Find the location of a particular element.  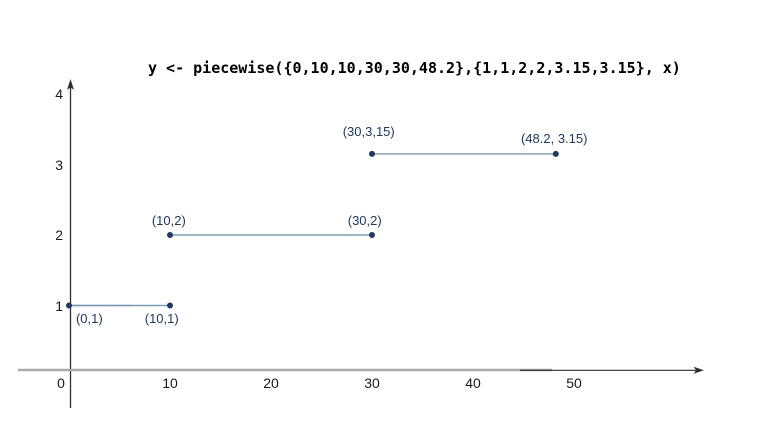

y-tick-label: 3 is located at coordinates (59, 164).